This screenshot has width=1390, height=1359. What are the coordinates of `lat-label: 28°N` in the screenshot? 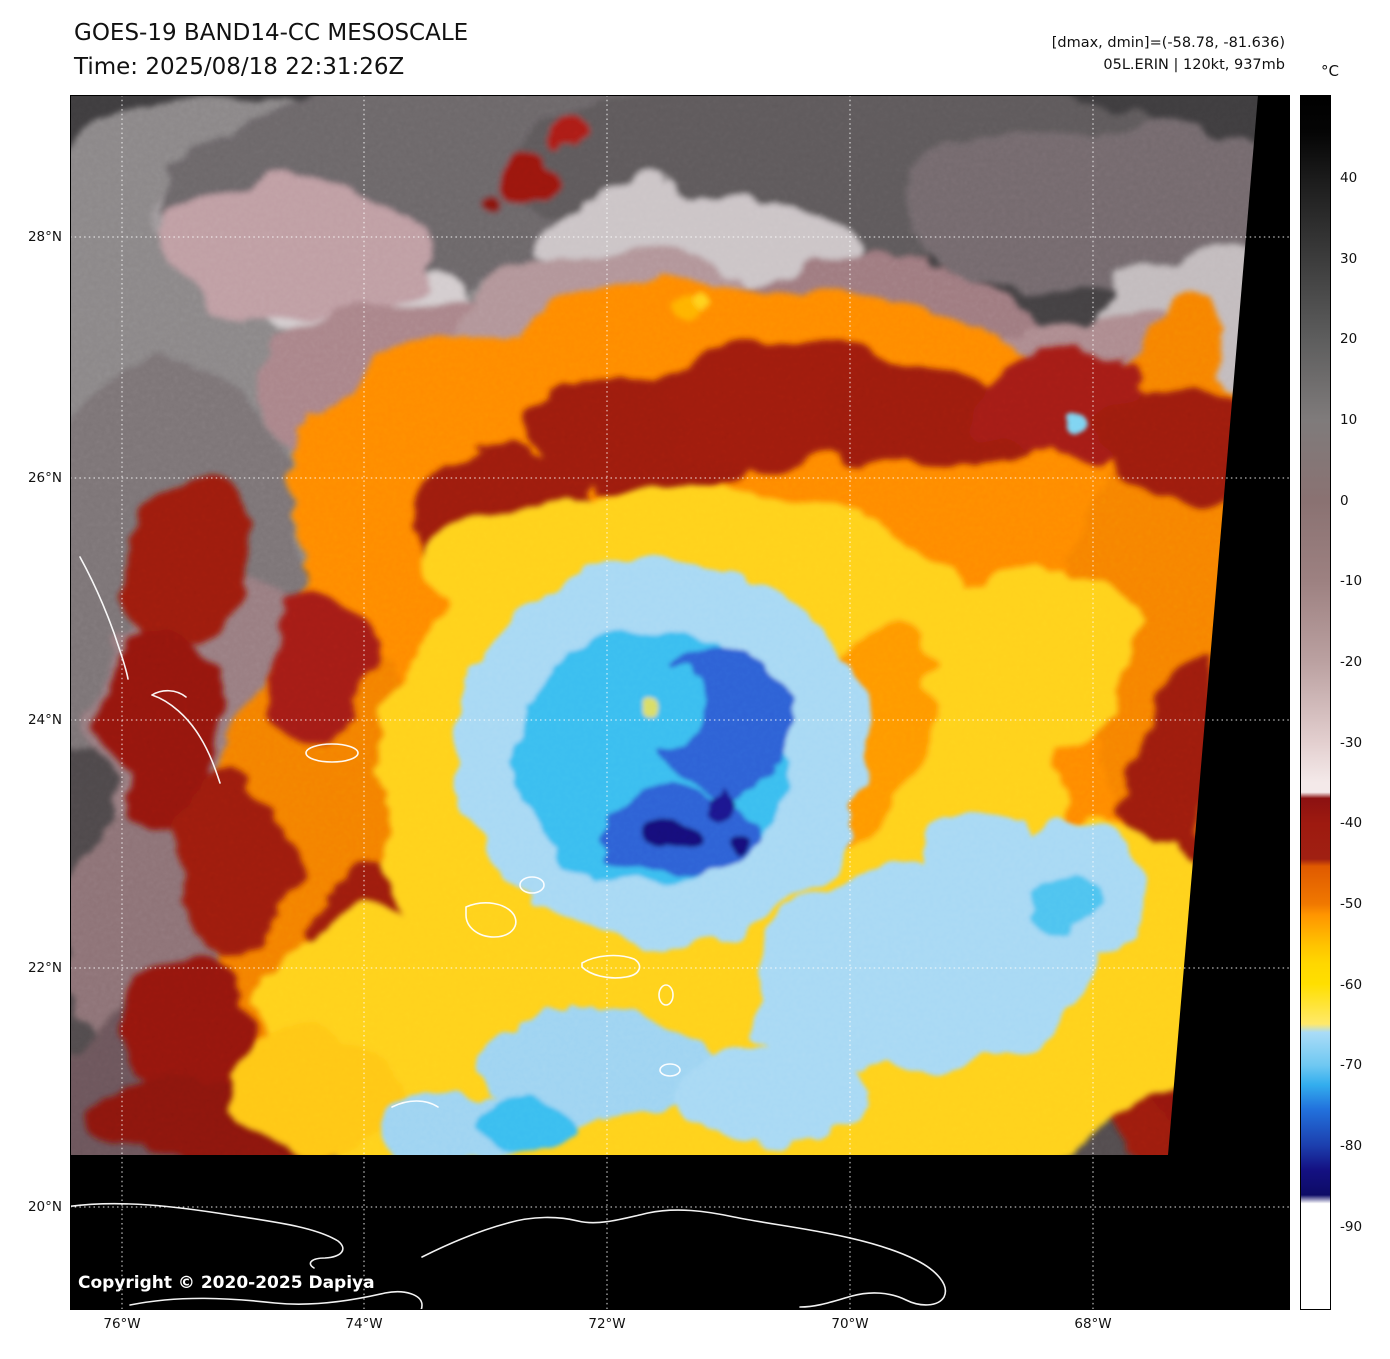 It's located at (44, 237).